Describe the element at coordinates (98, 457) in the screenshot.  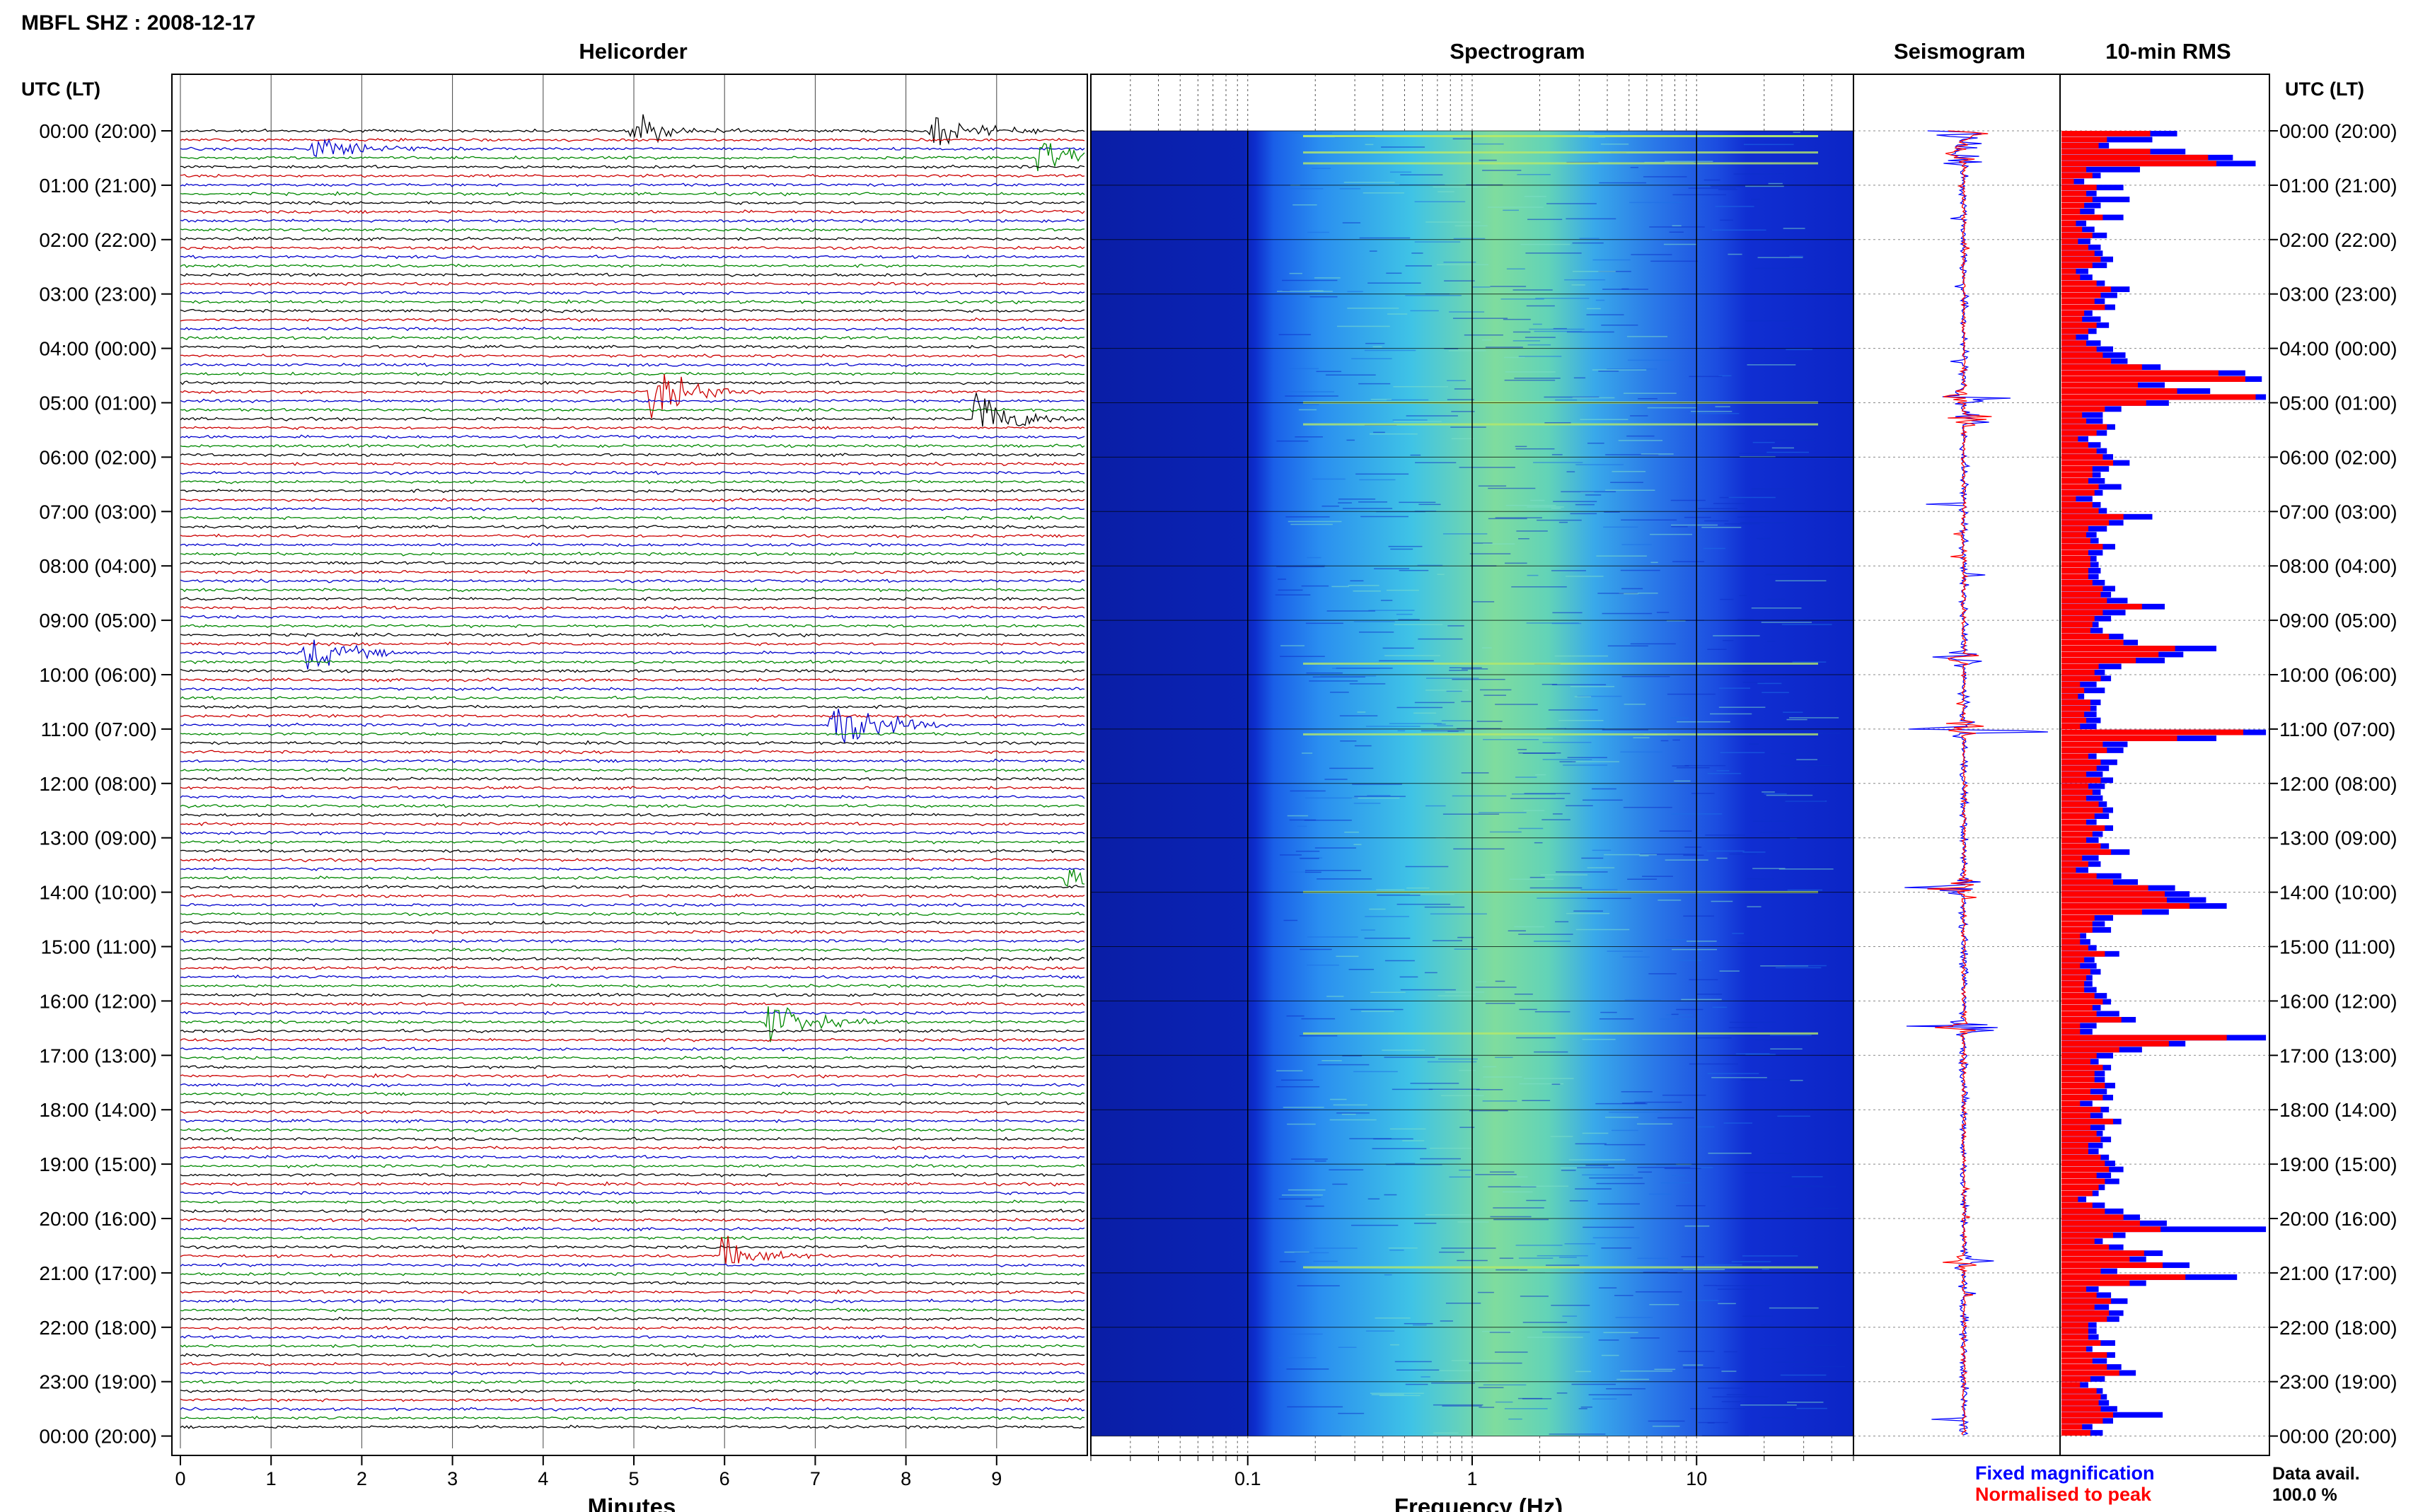
I see `time-label-left: 06:00 (02:00)` at that location.